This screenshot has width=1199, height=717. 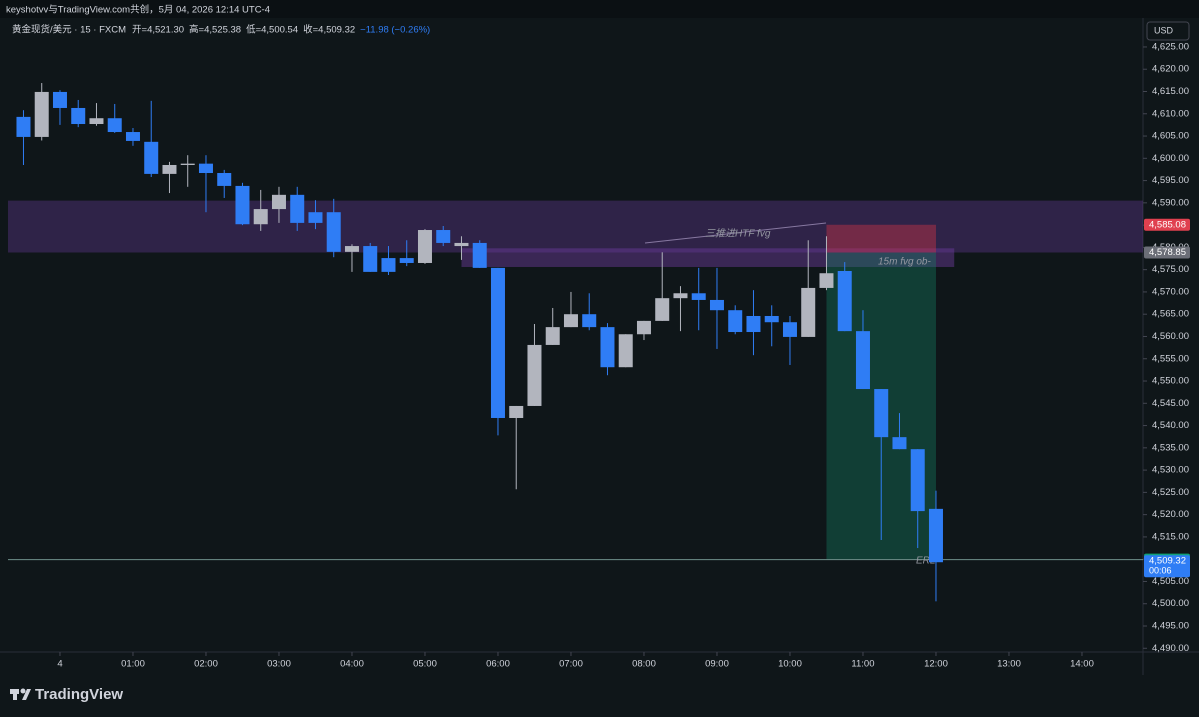 What do you see at coordinates (1170, 69) in the screenshot?
I see `y-tick-label: 4,620.00` at bounding box center [1170, 69].